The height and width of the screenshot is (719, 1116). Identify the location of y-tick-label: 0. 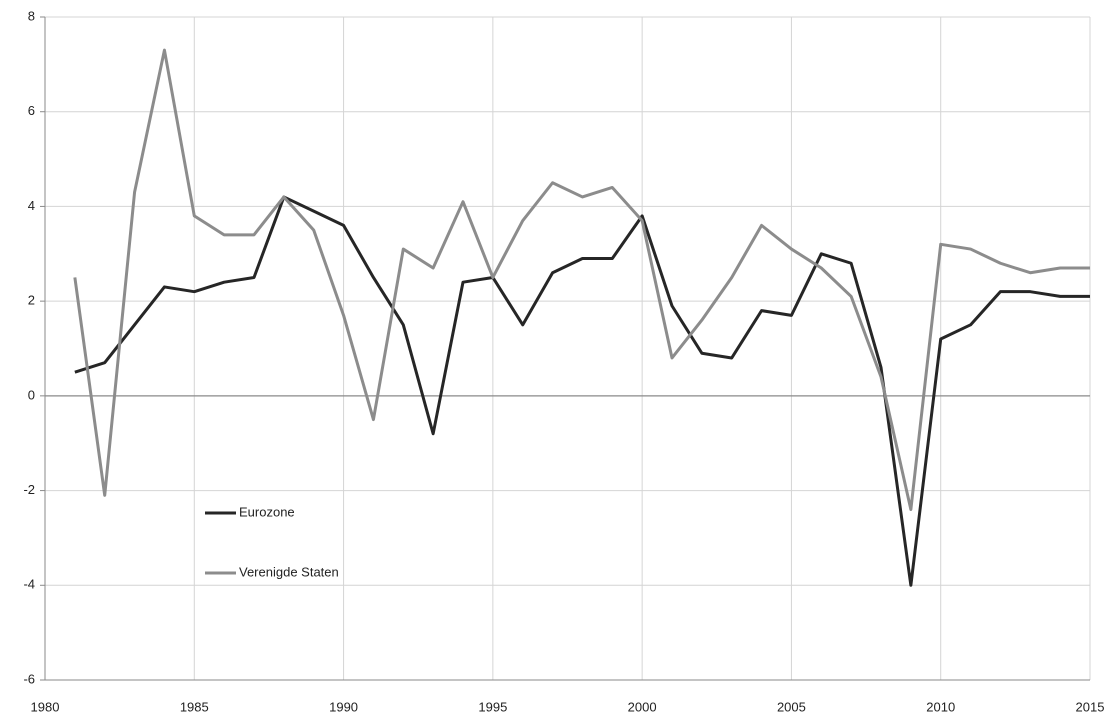
(31, 394).